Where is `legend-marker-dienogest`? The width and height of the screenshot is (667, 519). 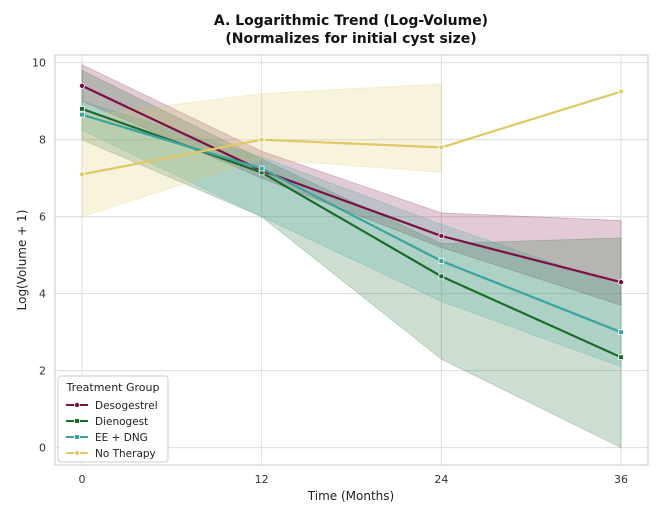 legend-marker-dienogest is located at coordinates (77, 421).